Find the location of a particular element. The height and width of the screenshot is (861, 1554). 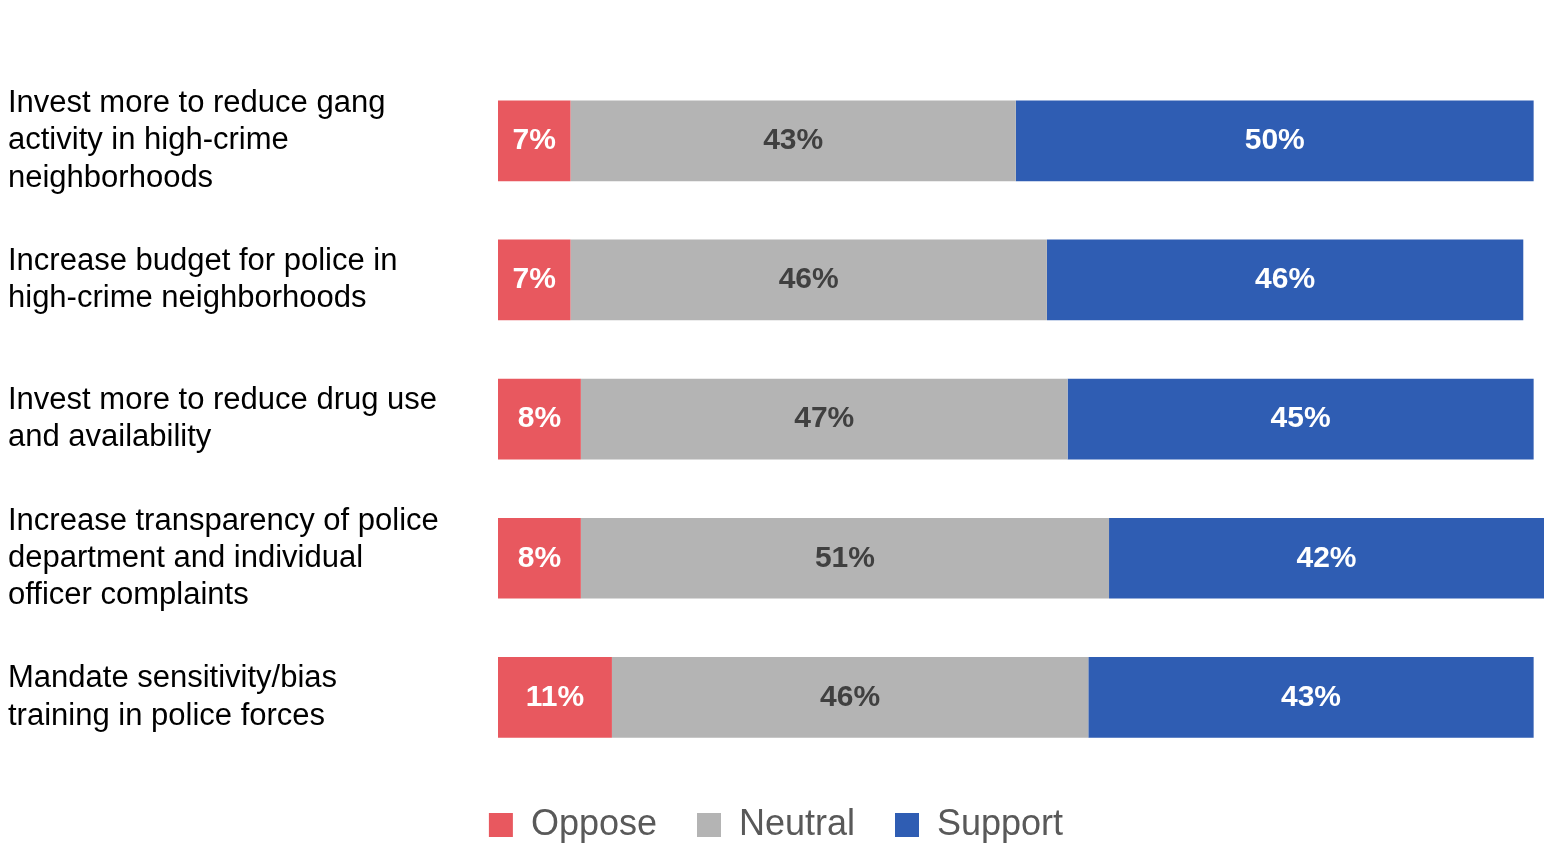

data-label: 47% is located at coordinates (824, 417).